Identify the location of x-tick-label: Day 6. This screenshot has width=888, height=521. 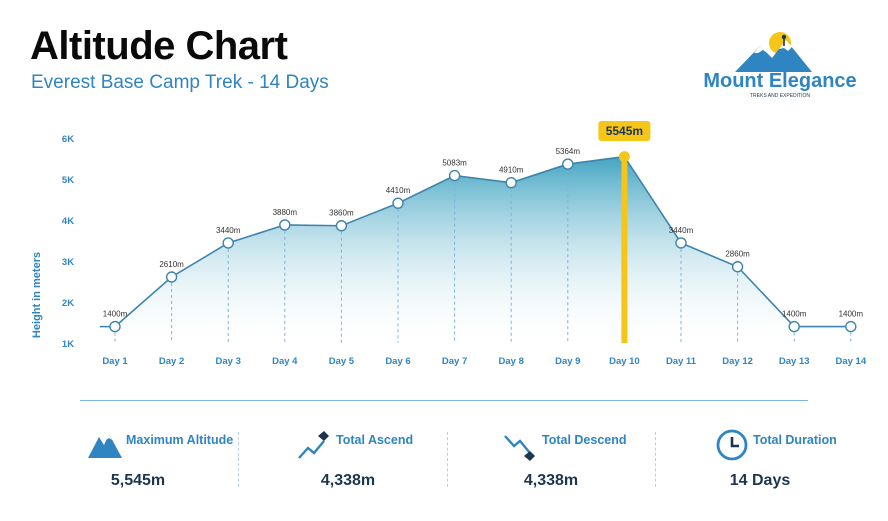
(397, 361).